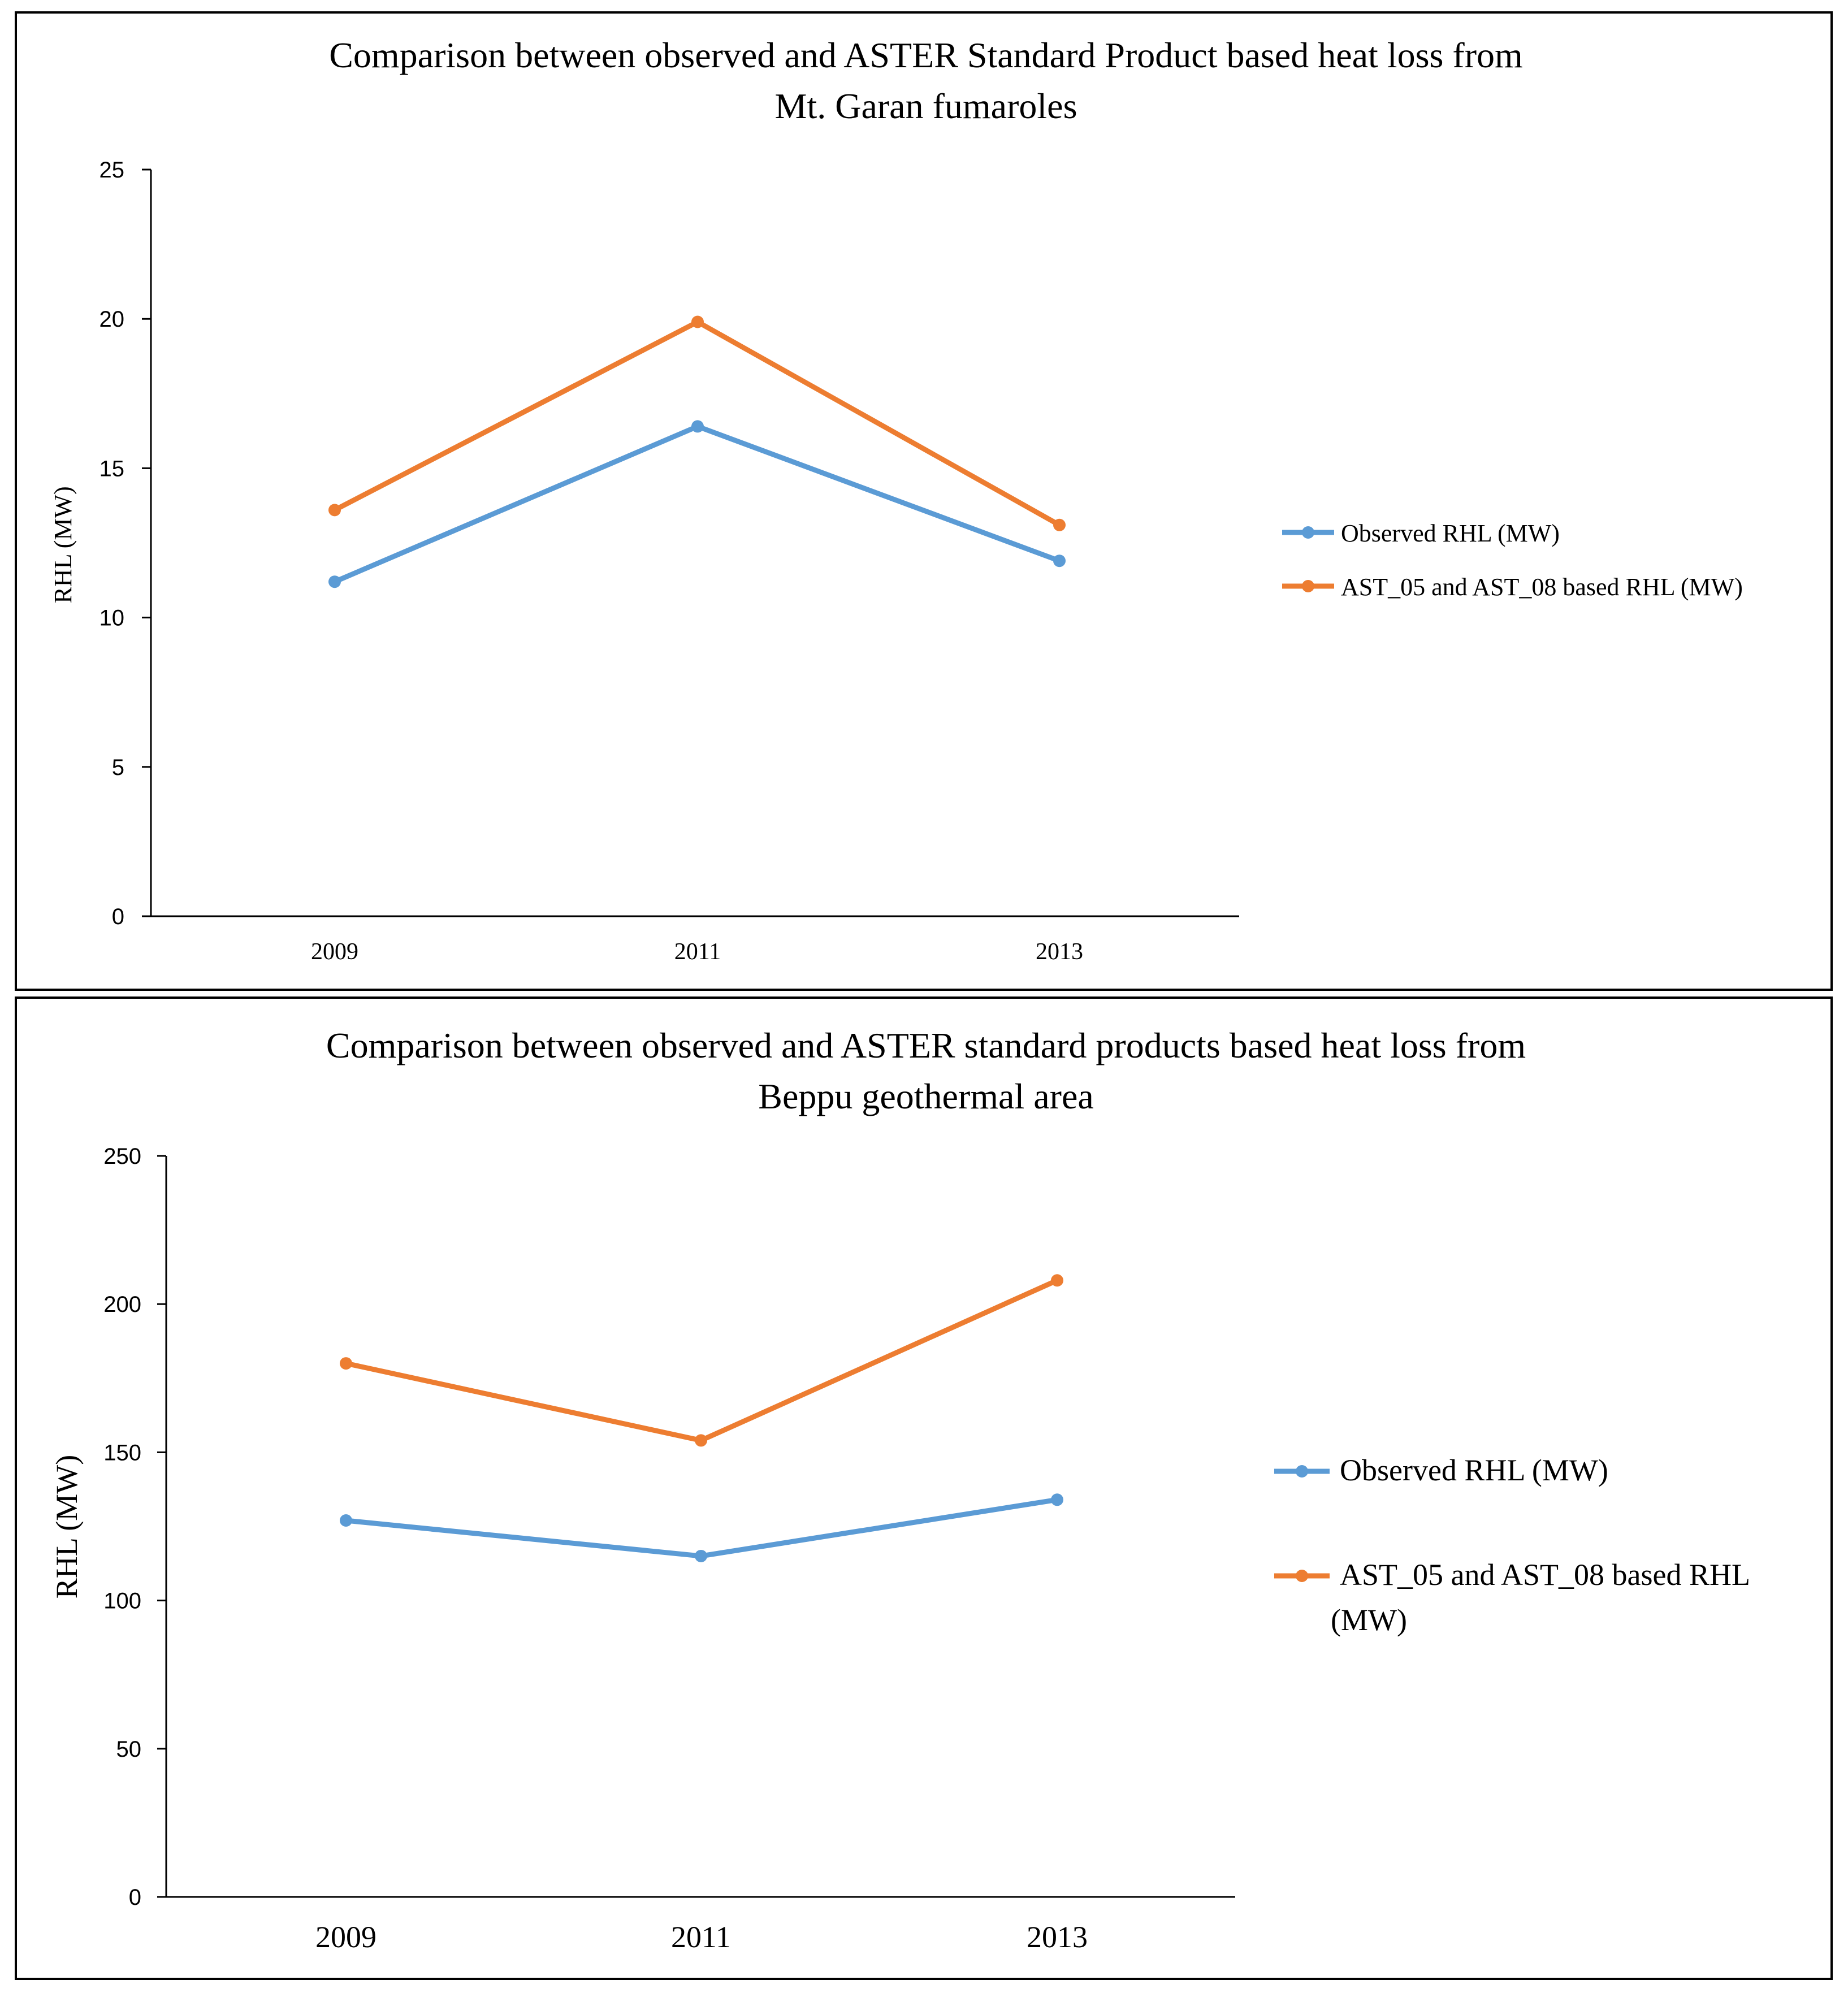 This screenshot has height=1993, width=1848. I want to click on y-tick-label: 150, so click(122, 1452).